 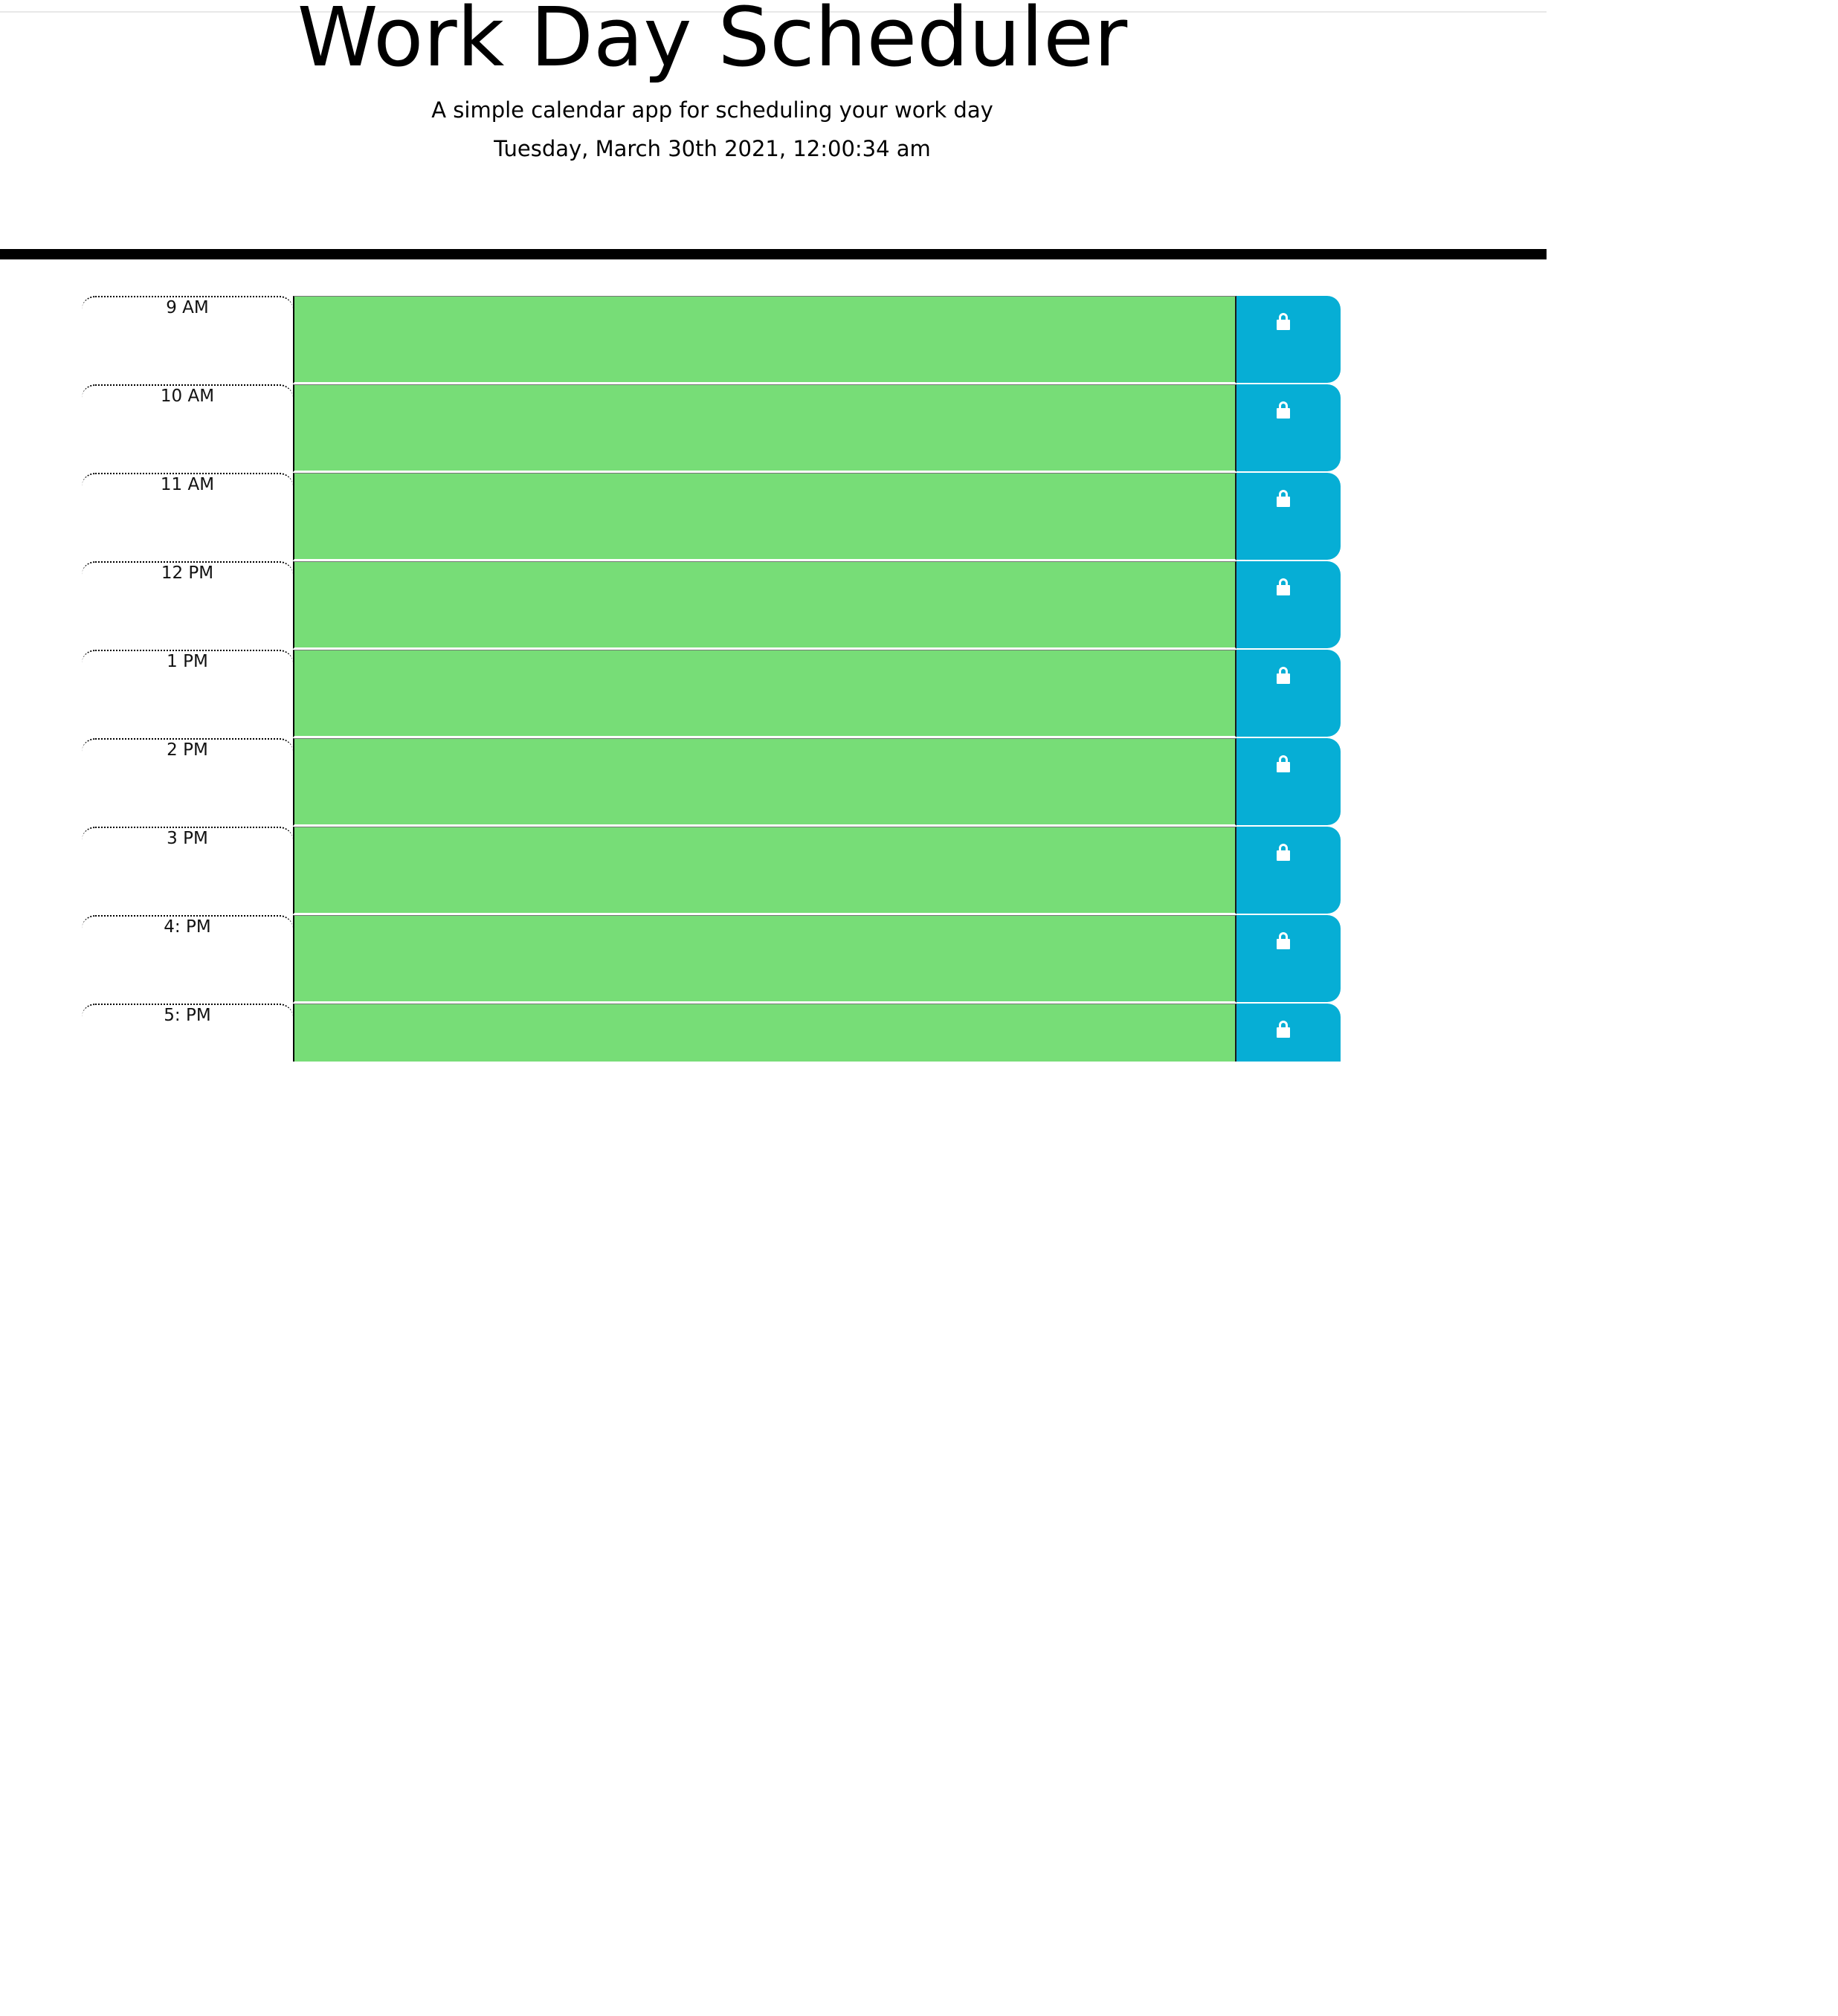 I want to click on time-block-row: 11 AM, so click(x=712, y=517).